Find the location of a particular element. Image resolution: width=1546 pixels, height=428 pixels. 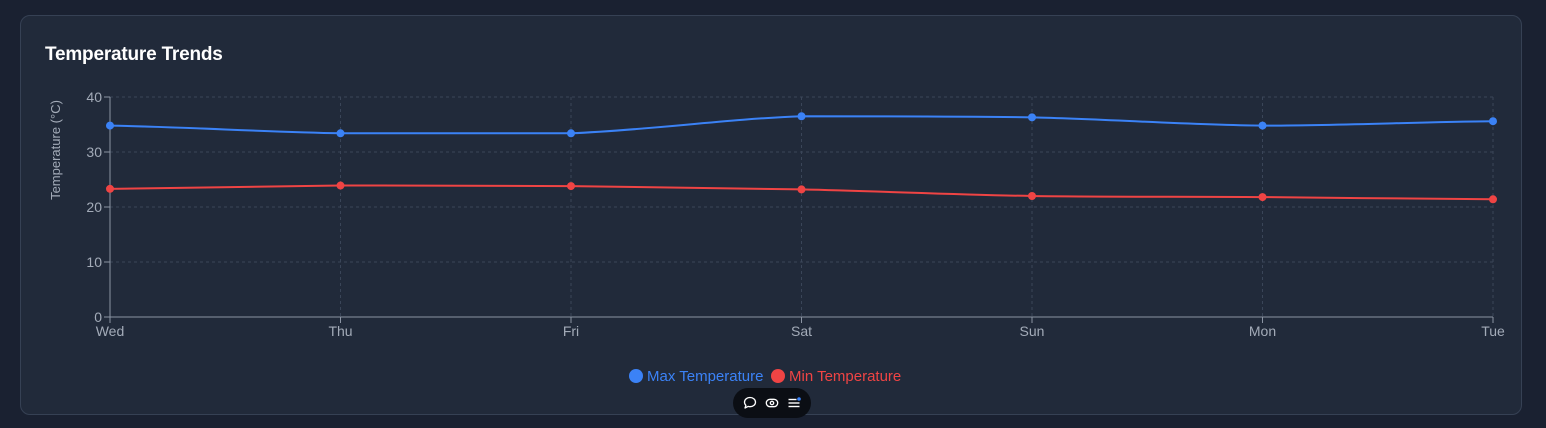

menu-icon is located at coordinates (794, 403).